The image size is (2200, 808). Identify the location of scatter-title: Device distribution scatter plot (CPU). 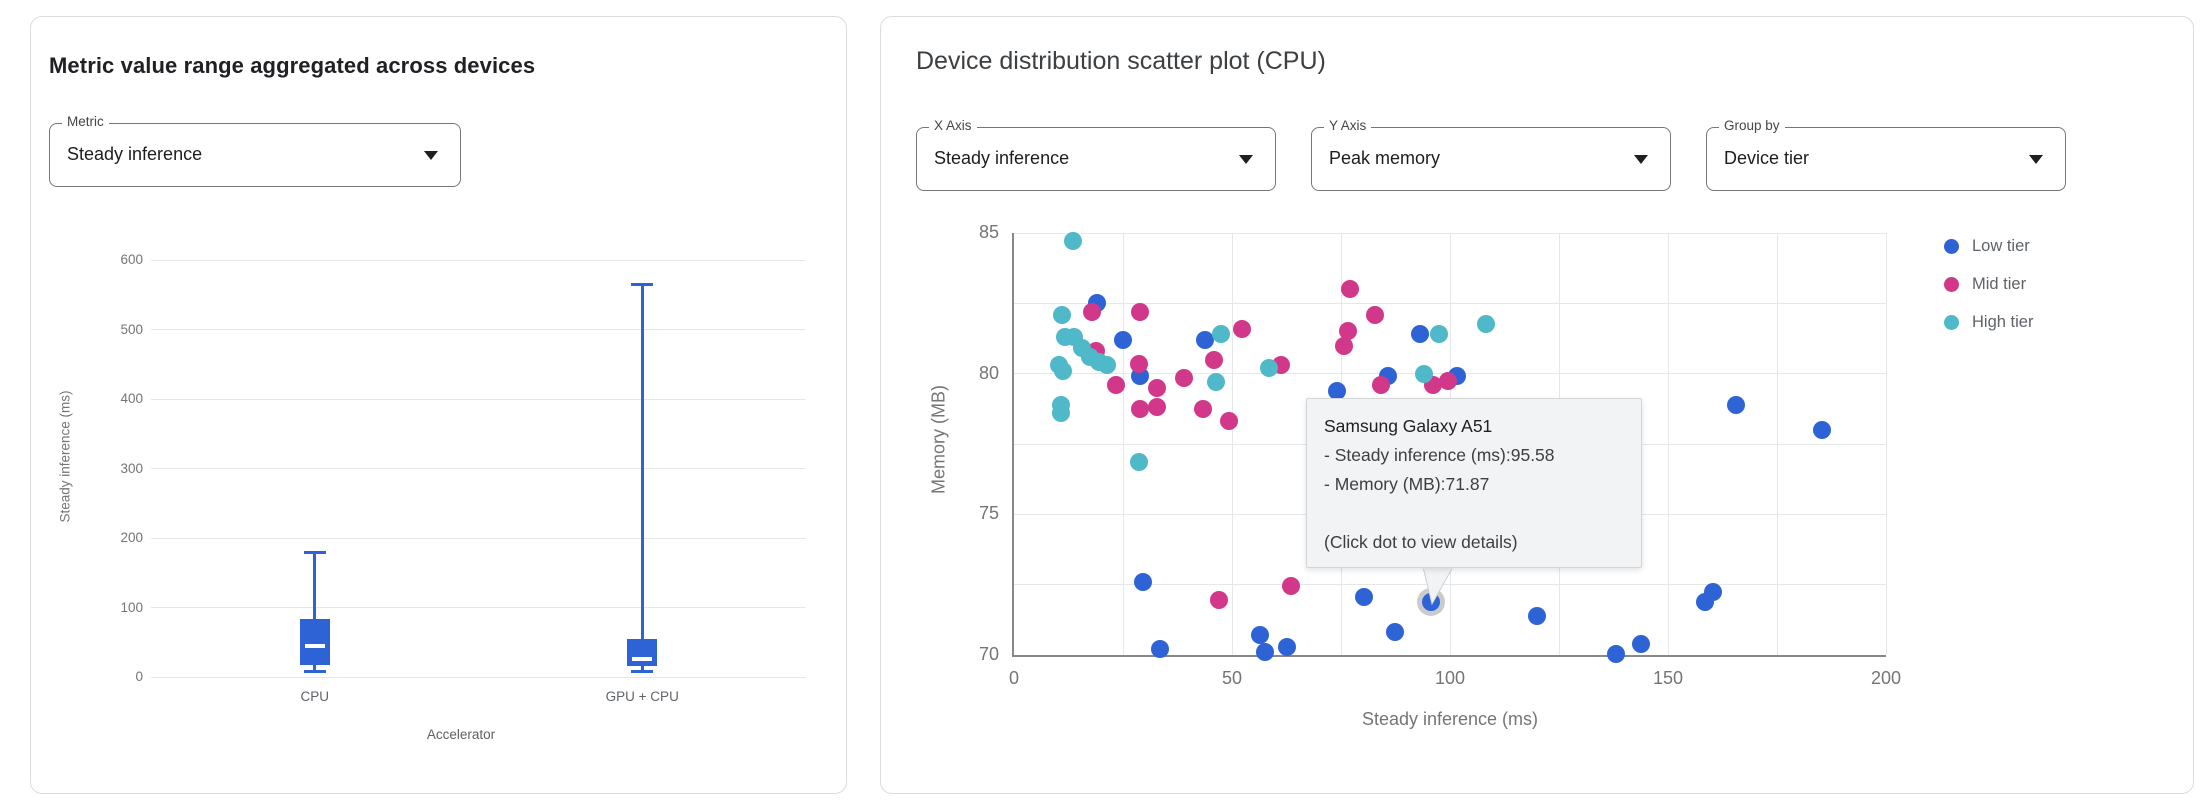
(1121, 61).